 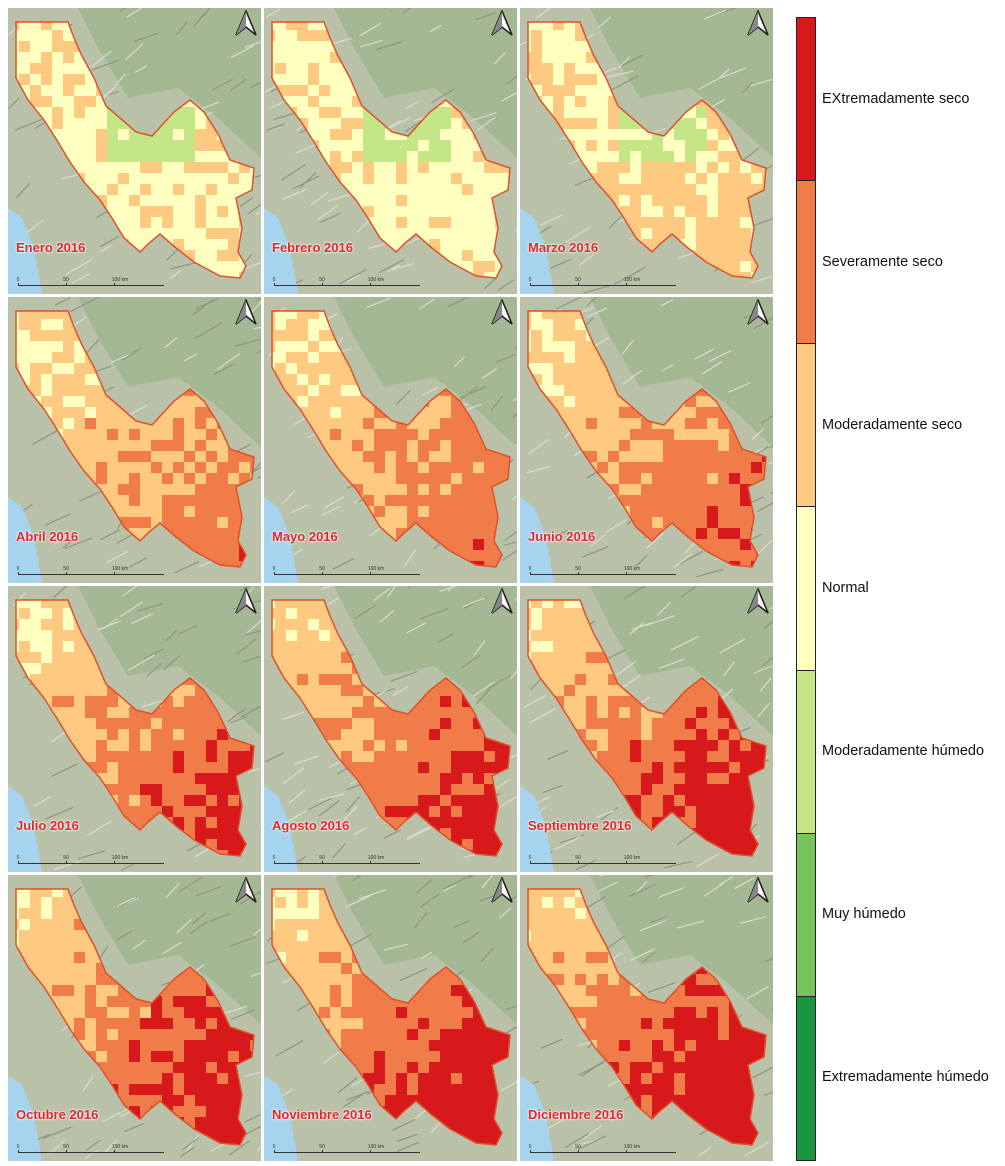 What do you see at coordinates (51, 247) in the screenshot?
I see `panel-month-label: Enero 2016` at bounding box center [51, 247].